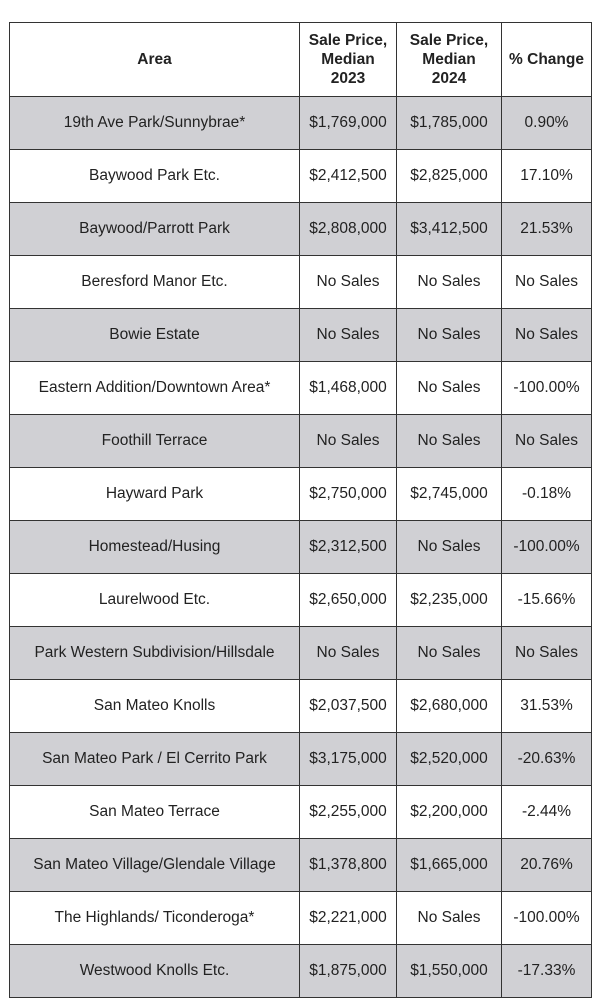 This screenshot has width=600, height=1000. I want to click on area-cell: San Mateo Terrace, so click(154, 812).